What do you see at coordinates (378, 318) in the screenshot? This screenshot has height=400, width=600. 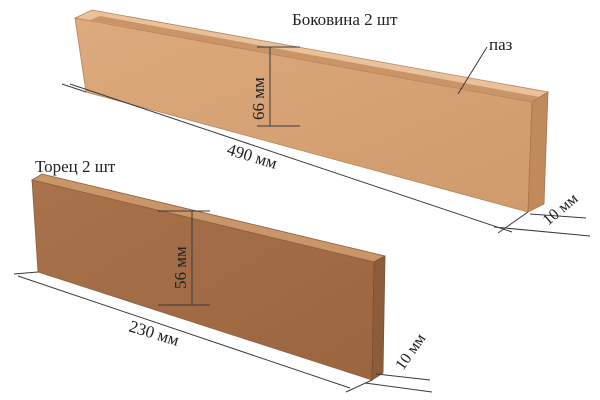 I see `end-board-end-edge` at bounding box center [378, 318].